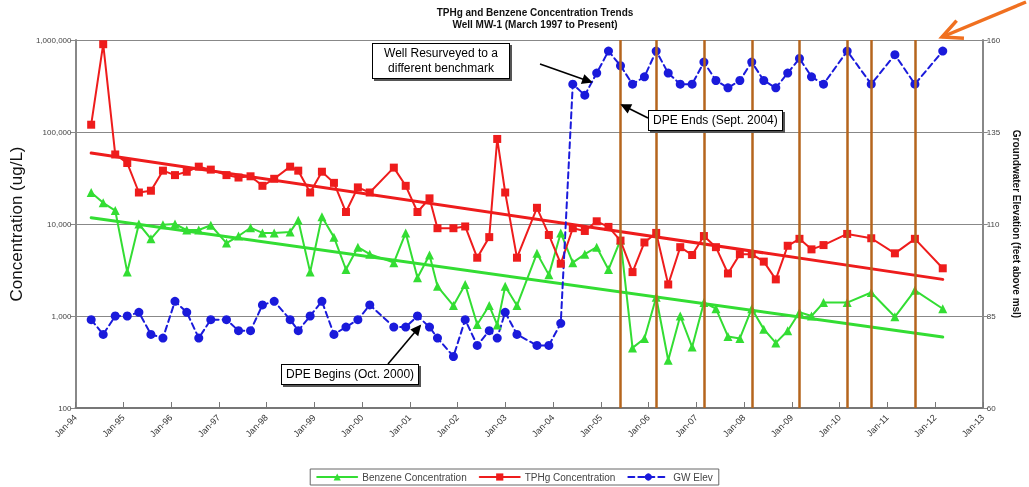  I want to click on y-tick-label: 10,000, so click(60, 224).